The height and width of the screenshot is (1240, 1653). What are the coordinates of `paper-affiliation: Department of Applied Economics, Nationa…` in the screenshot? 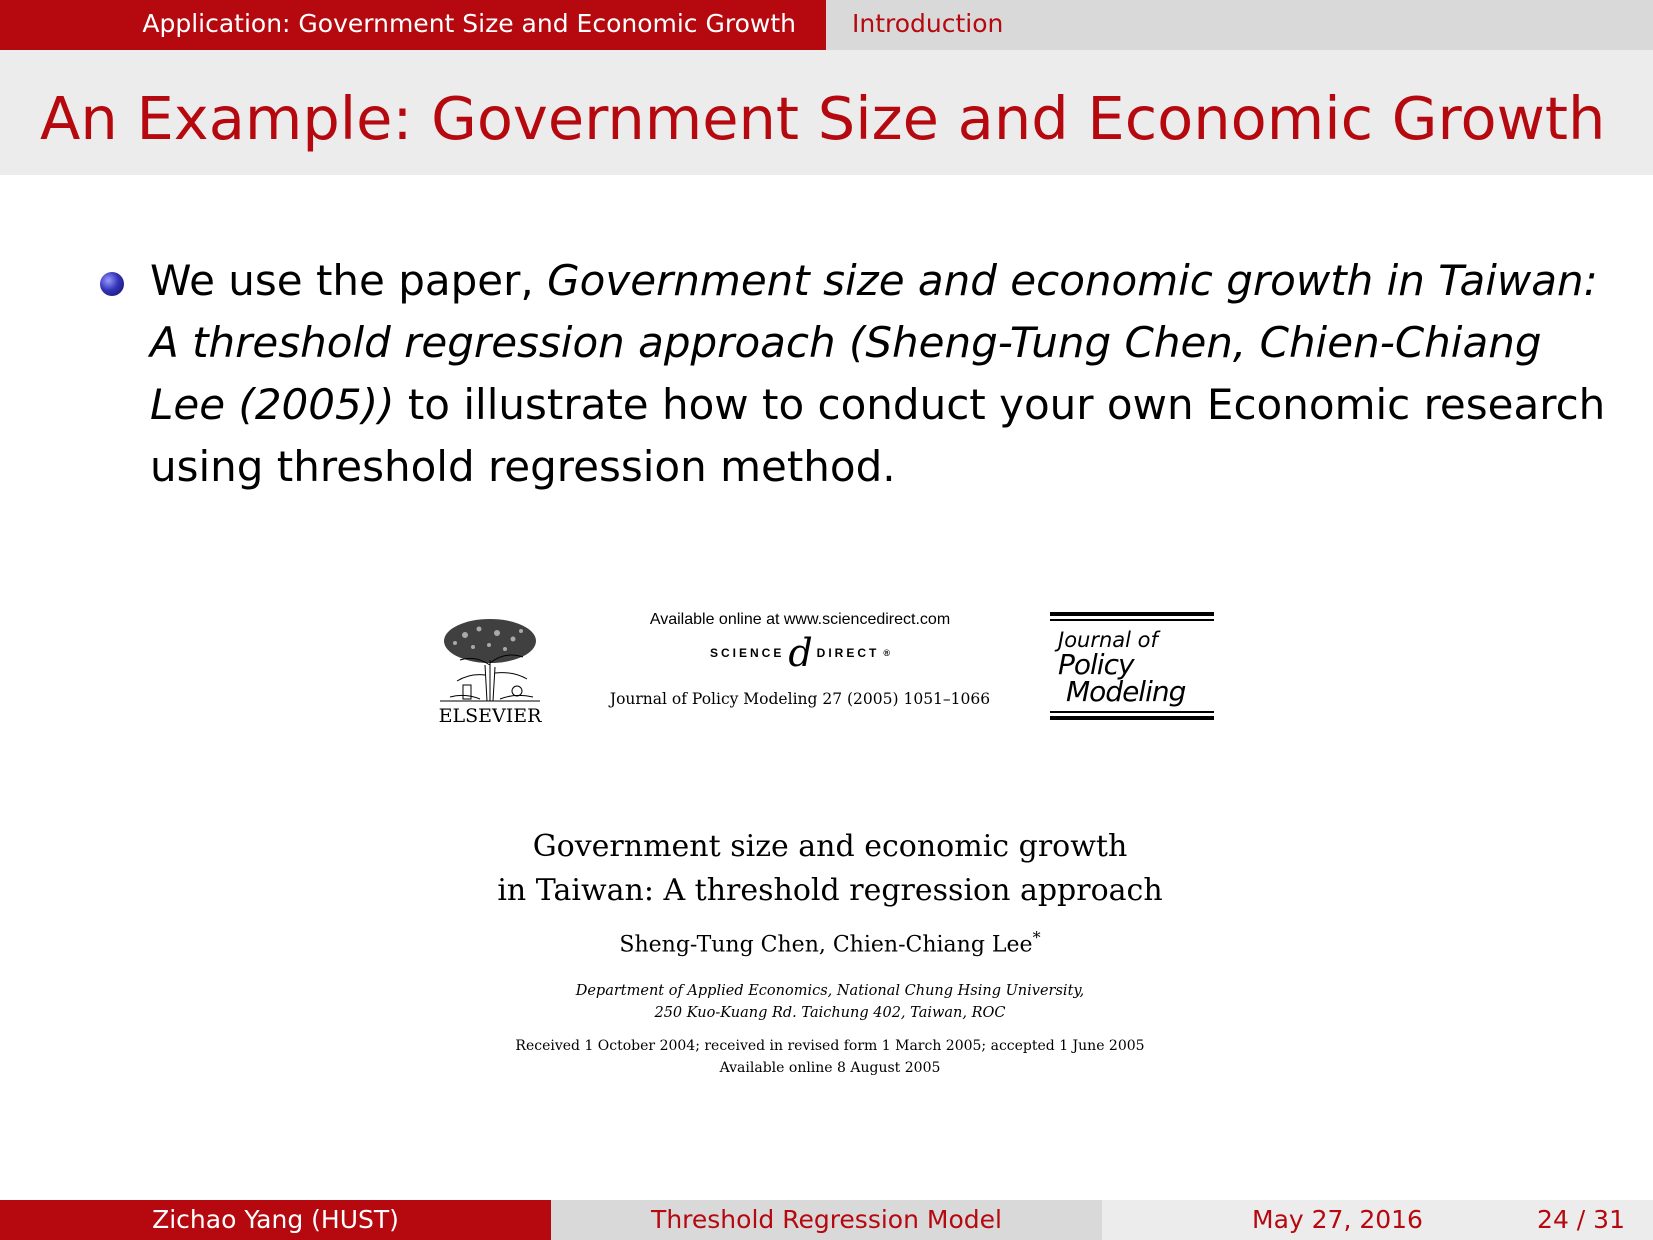 It's located at (830, 1002).